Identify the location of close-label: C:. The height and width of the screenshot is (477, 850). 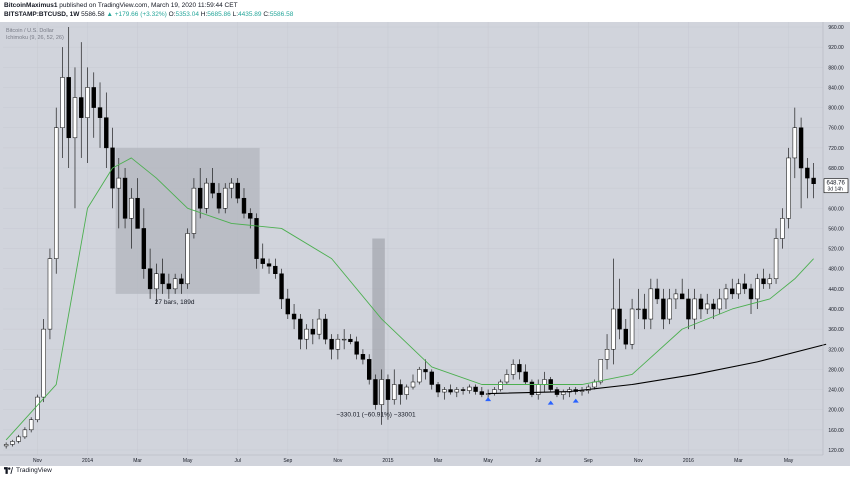
(266, 14).